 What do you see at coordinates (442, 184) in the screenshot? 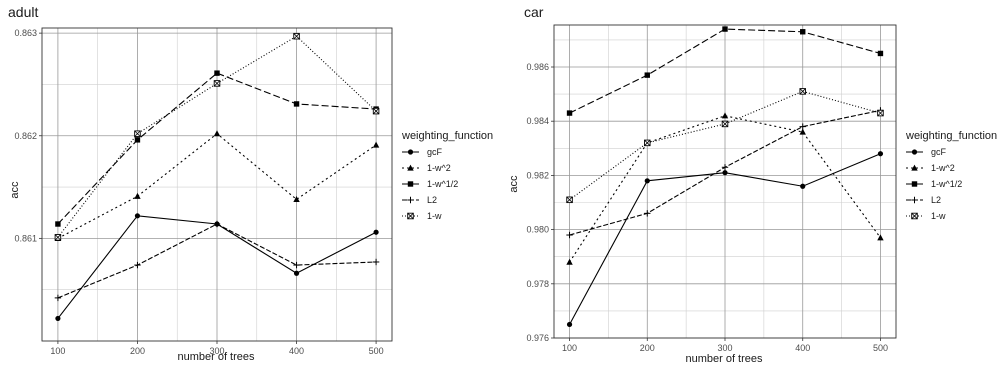
I see `legend-label: 1-w^1/2` at bounding box center [442, 184].